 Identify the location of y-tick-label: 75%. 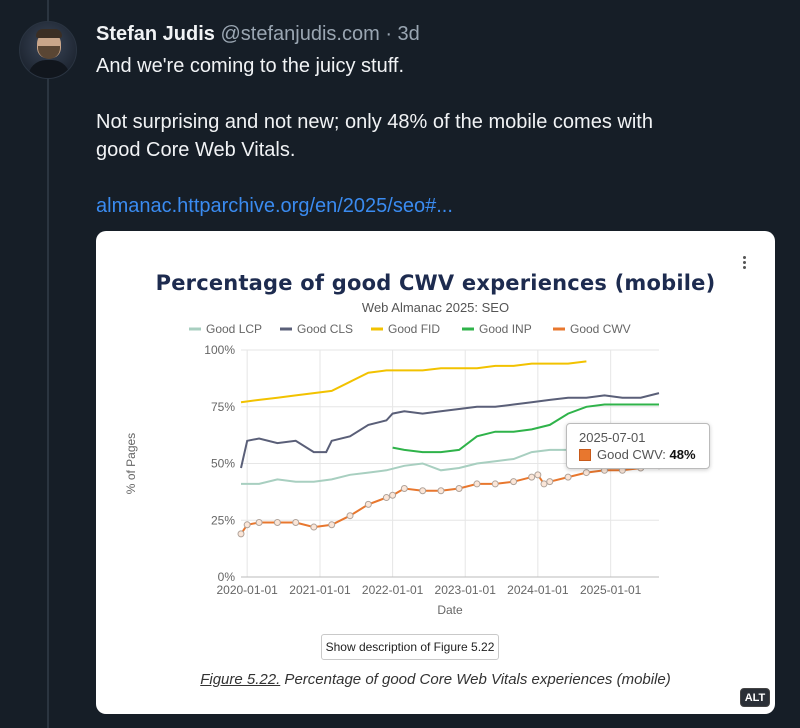
(223, 407).